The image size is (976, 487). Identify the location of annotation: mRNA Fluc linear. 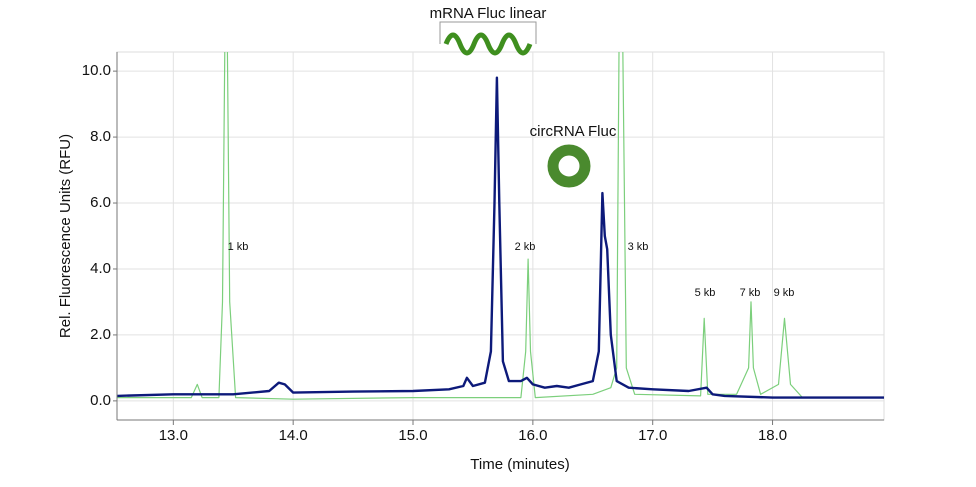
(488, 13).